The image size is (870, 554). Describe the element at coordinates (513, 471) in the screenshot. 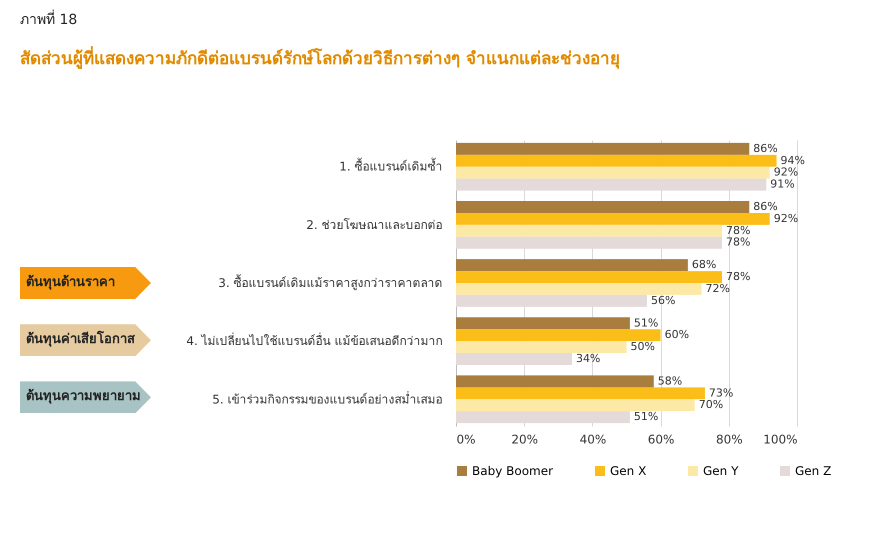

I see `legend-label: Baby Boomer` at that location.